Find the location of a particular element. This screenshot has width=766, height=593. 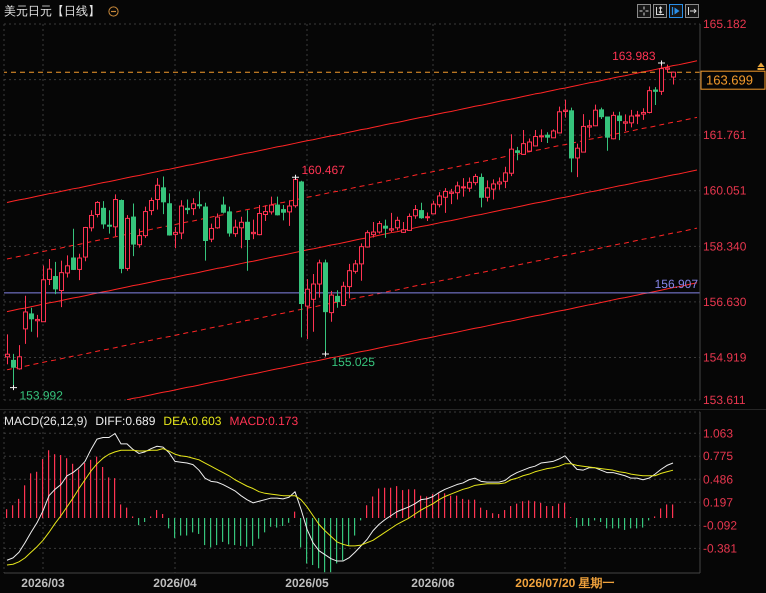

y-tick-label: 158.340 is located at coordinates (725, 246).